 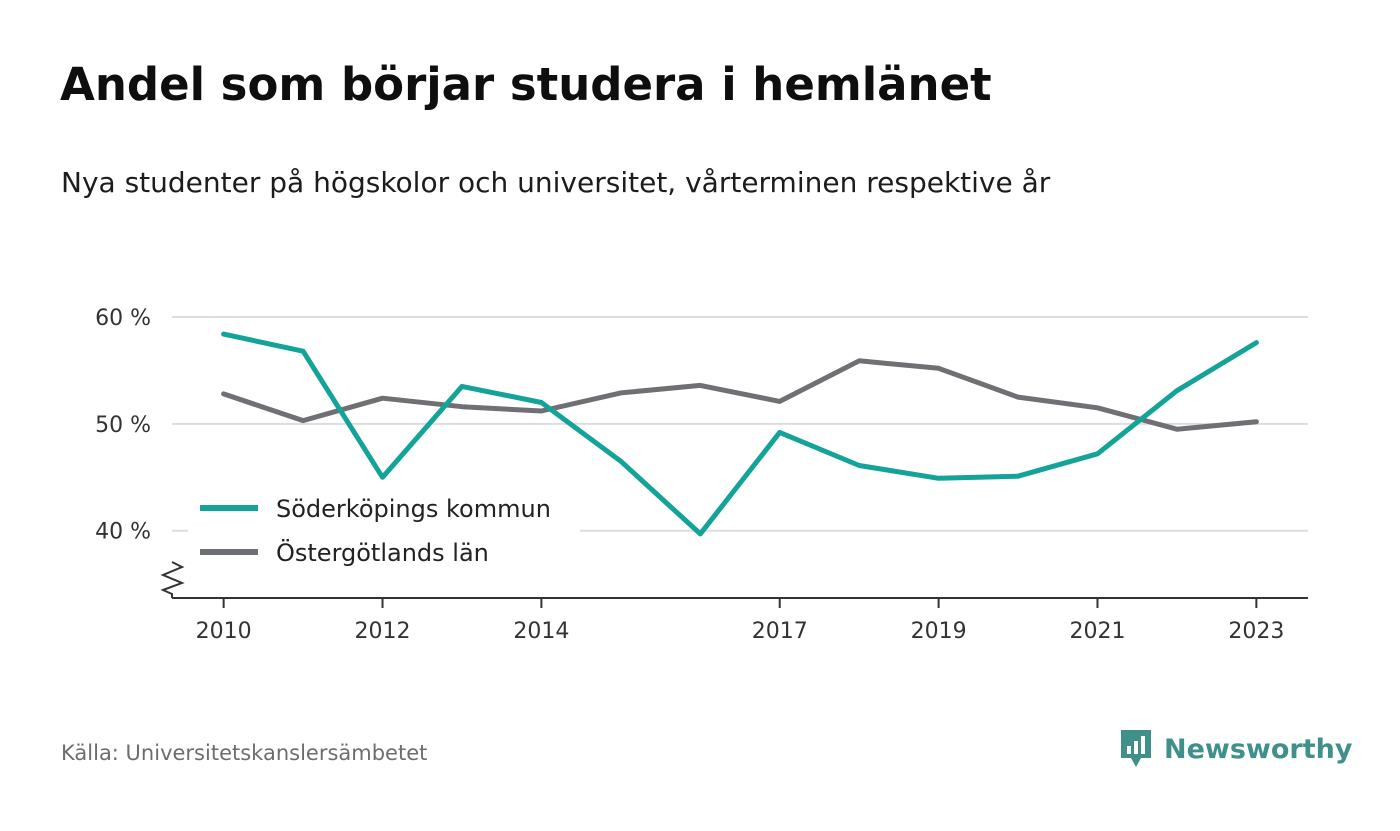 I want to click on legend: Söderköpings kommun Östergötlands län, so click(x=384, y=529).